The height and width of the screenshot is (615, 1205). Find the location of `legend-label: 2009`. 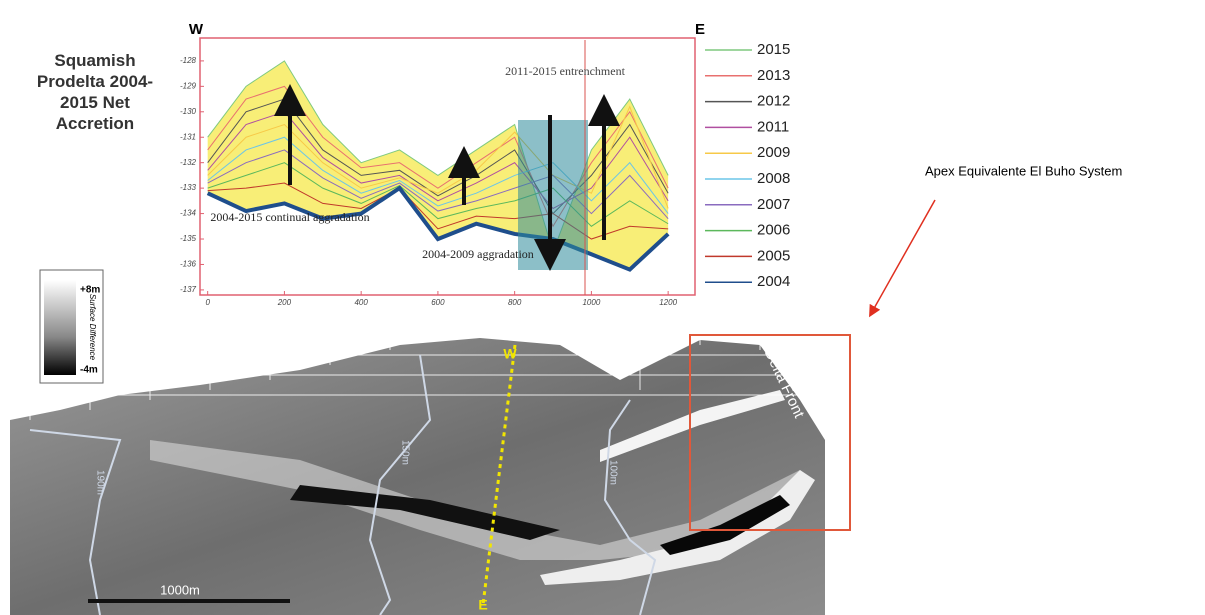

legend-label: 2009 is located at coordinates (773, 152).